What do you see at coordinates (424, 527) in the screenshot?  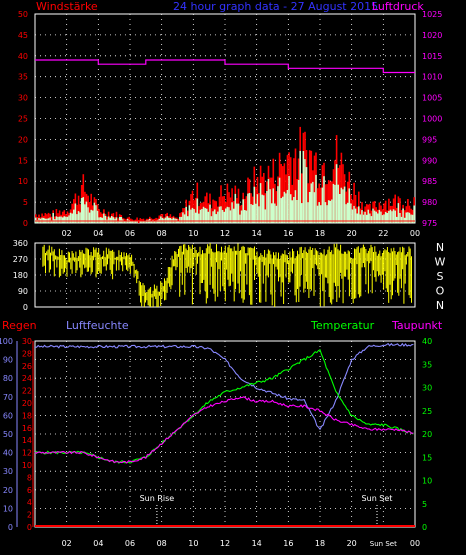 I see `temperature-y-tick-label: 0` at bounding box center [424, 527].